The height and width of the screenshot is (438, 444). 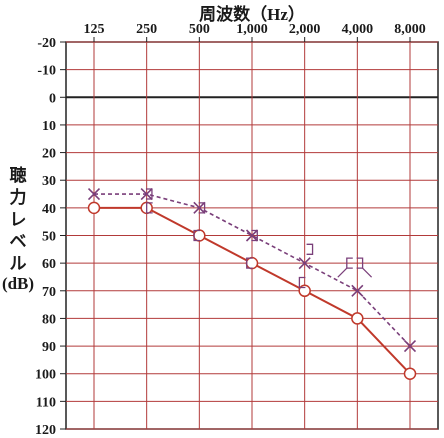 I want to click on y-axis-label: 聴 力 レ ベ ル (dB), so click(x=18, y=229).